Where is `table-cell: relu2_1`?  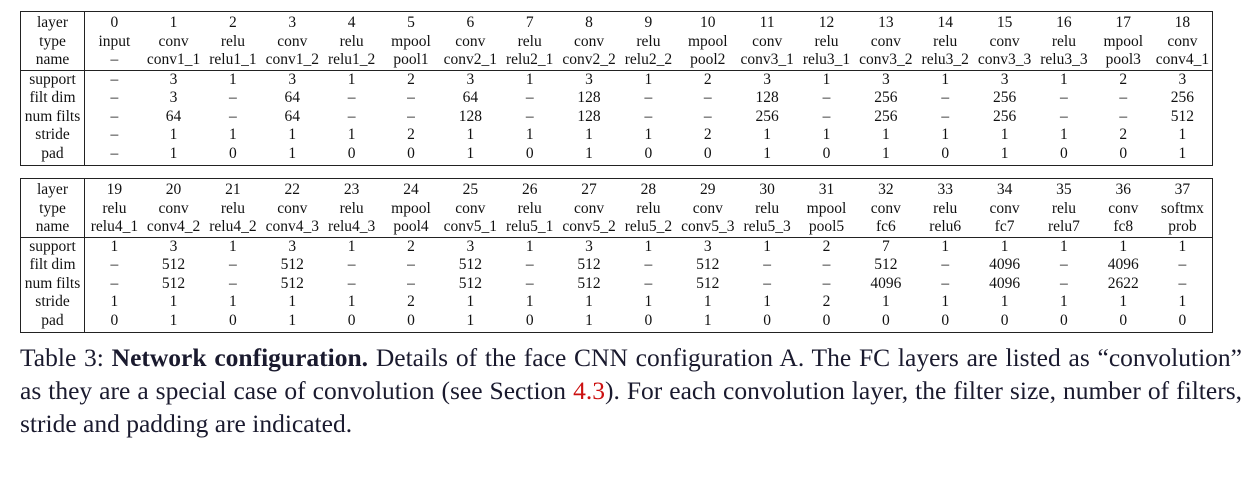 table-cell: relu2_1 is located at coordinates (530, 59).